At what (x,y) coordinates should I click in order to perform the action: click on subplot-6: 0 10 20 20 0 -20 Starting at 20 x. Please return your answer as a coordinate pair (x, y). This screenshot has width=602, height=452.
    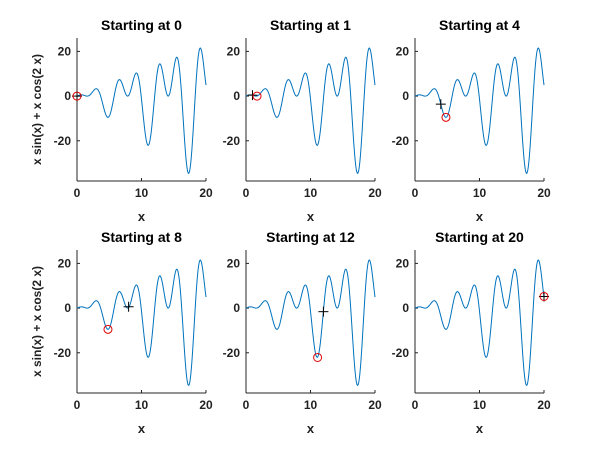
    Looking at the image, I should click on (471, 332).